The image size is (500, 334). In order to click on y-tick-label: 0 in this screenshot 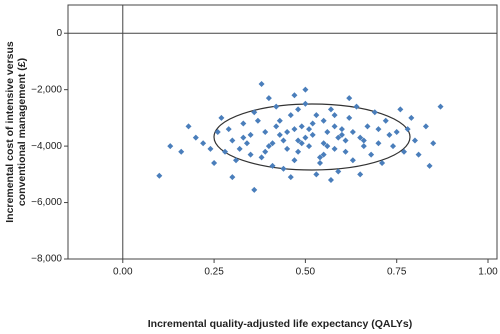, I will do `click(59, 33)`.